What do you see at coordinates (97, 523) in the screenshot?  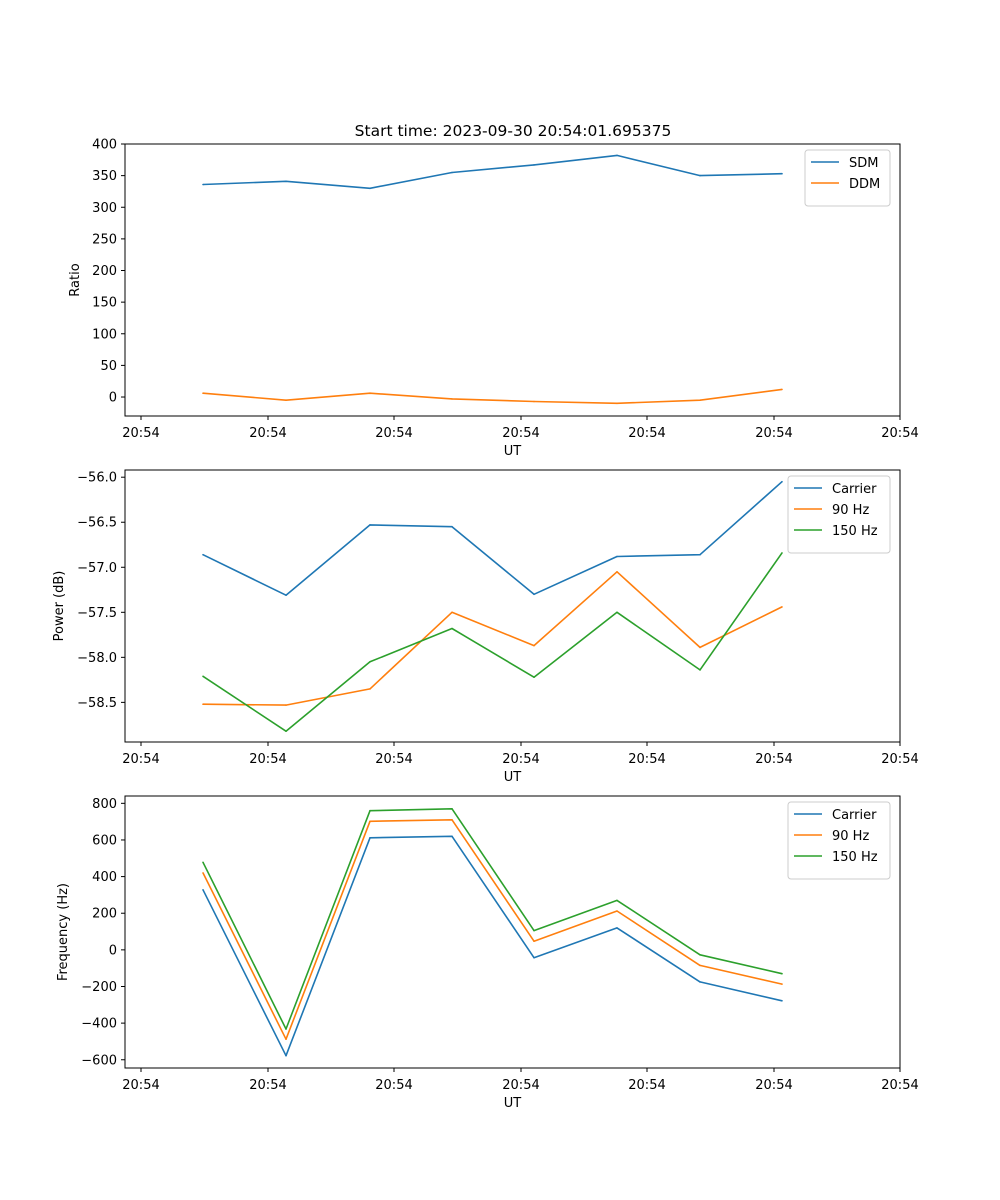 I see `y-tick-label: −56.5` at bounding box center [97, 523].